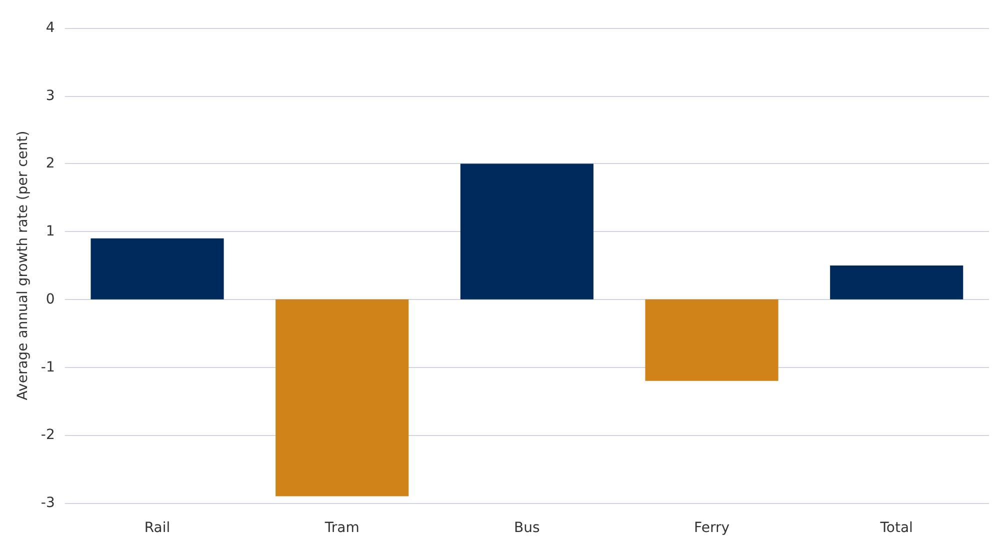 The width and height of the screenshot is (999, 553). I want to click on x-tick-label: Bus, so click(527, 528).